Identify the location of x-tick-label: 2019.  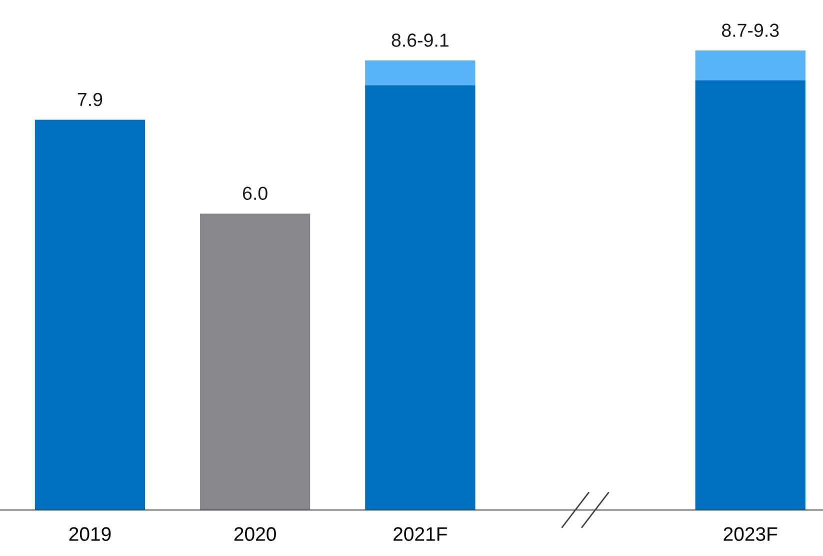
(90, 534).